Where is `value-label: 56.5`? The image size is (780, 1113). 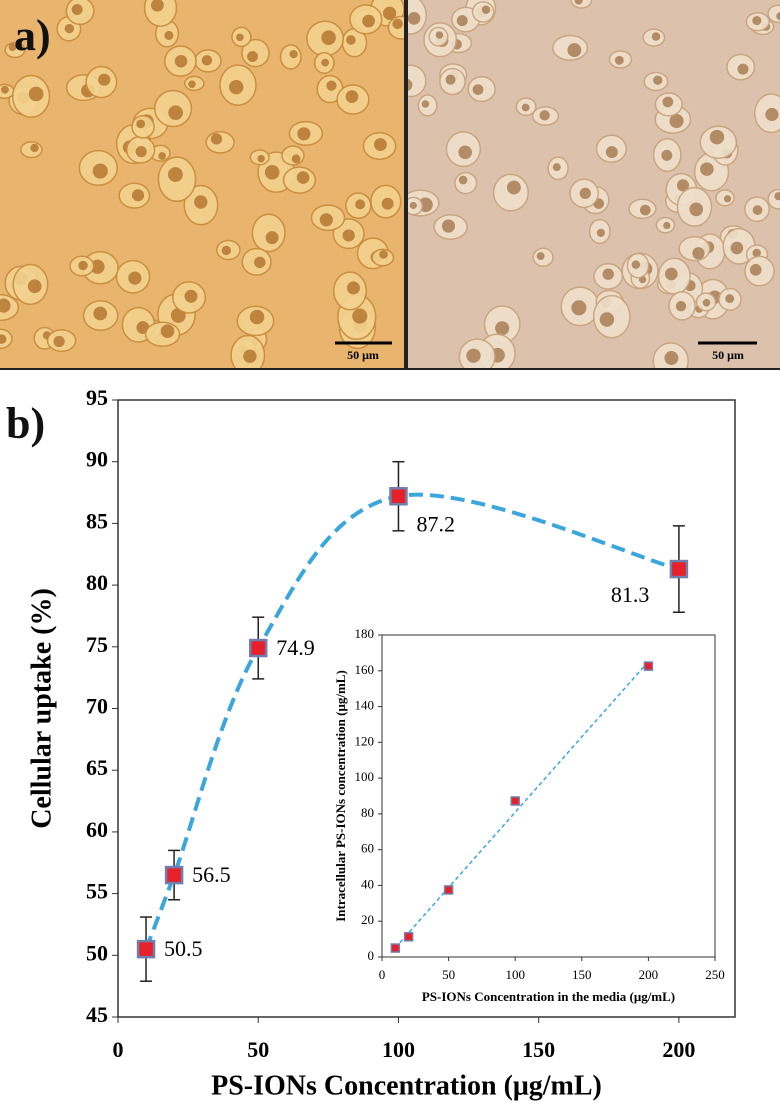 value-label: 56.5 is located at coordinates (211, 874).